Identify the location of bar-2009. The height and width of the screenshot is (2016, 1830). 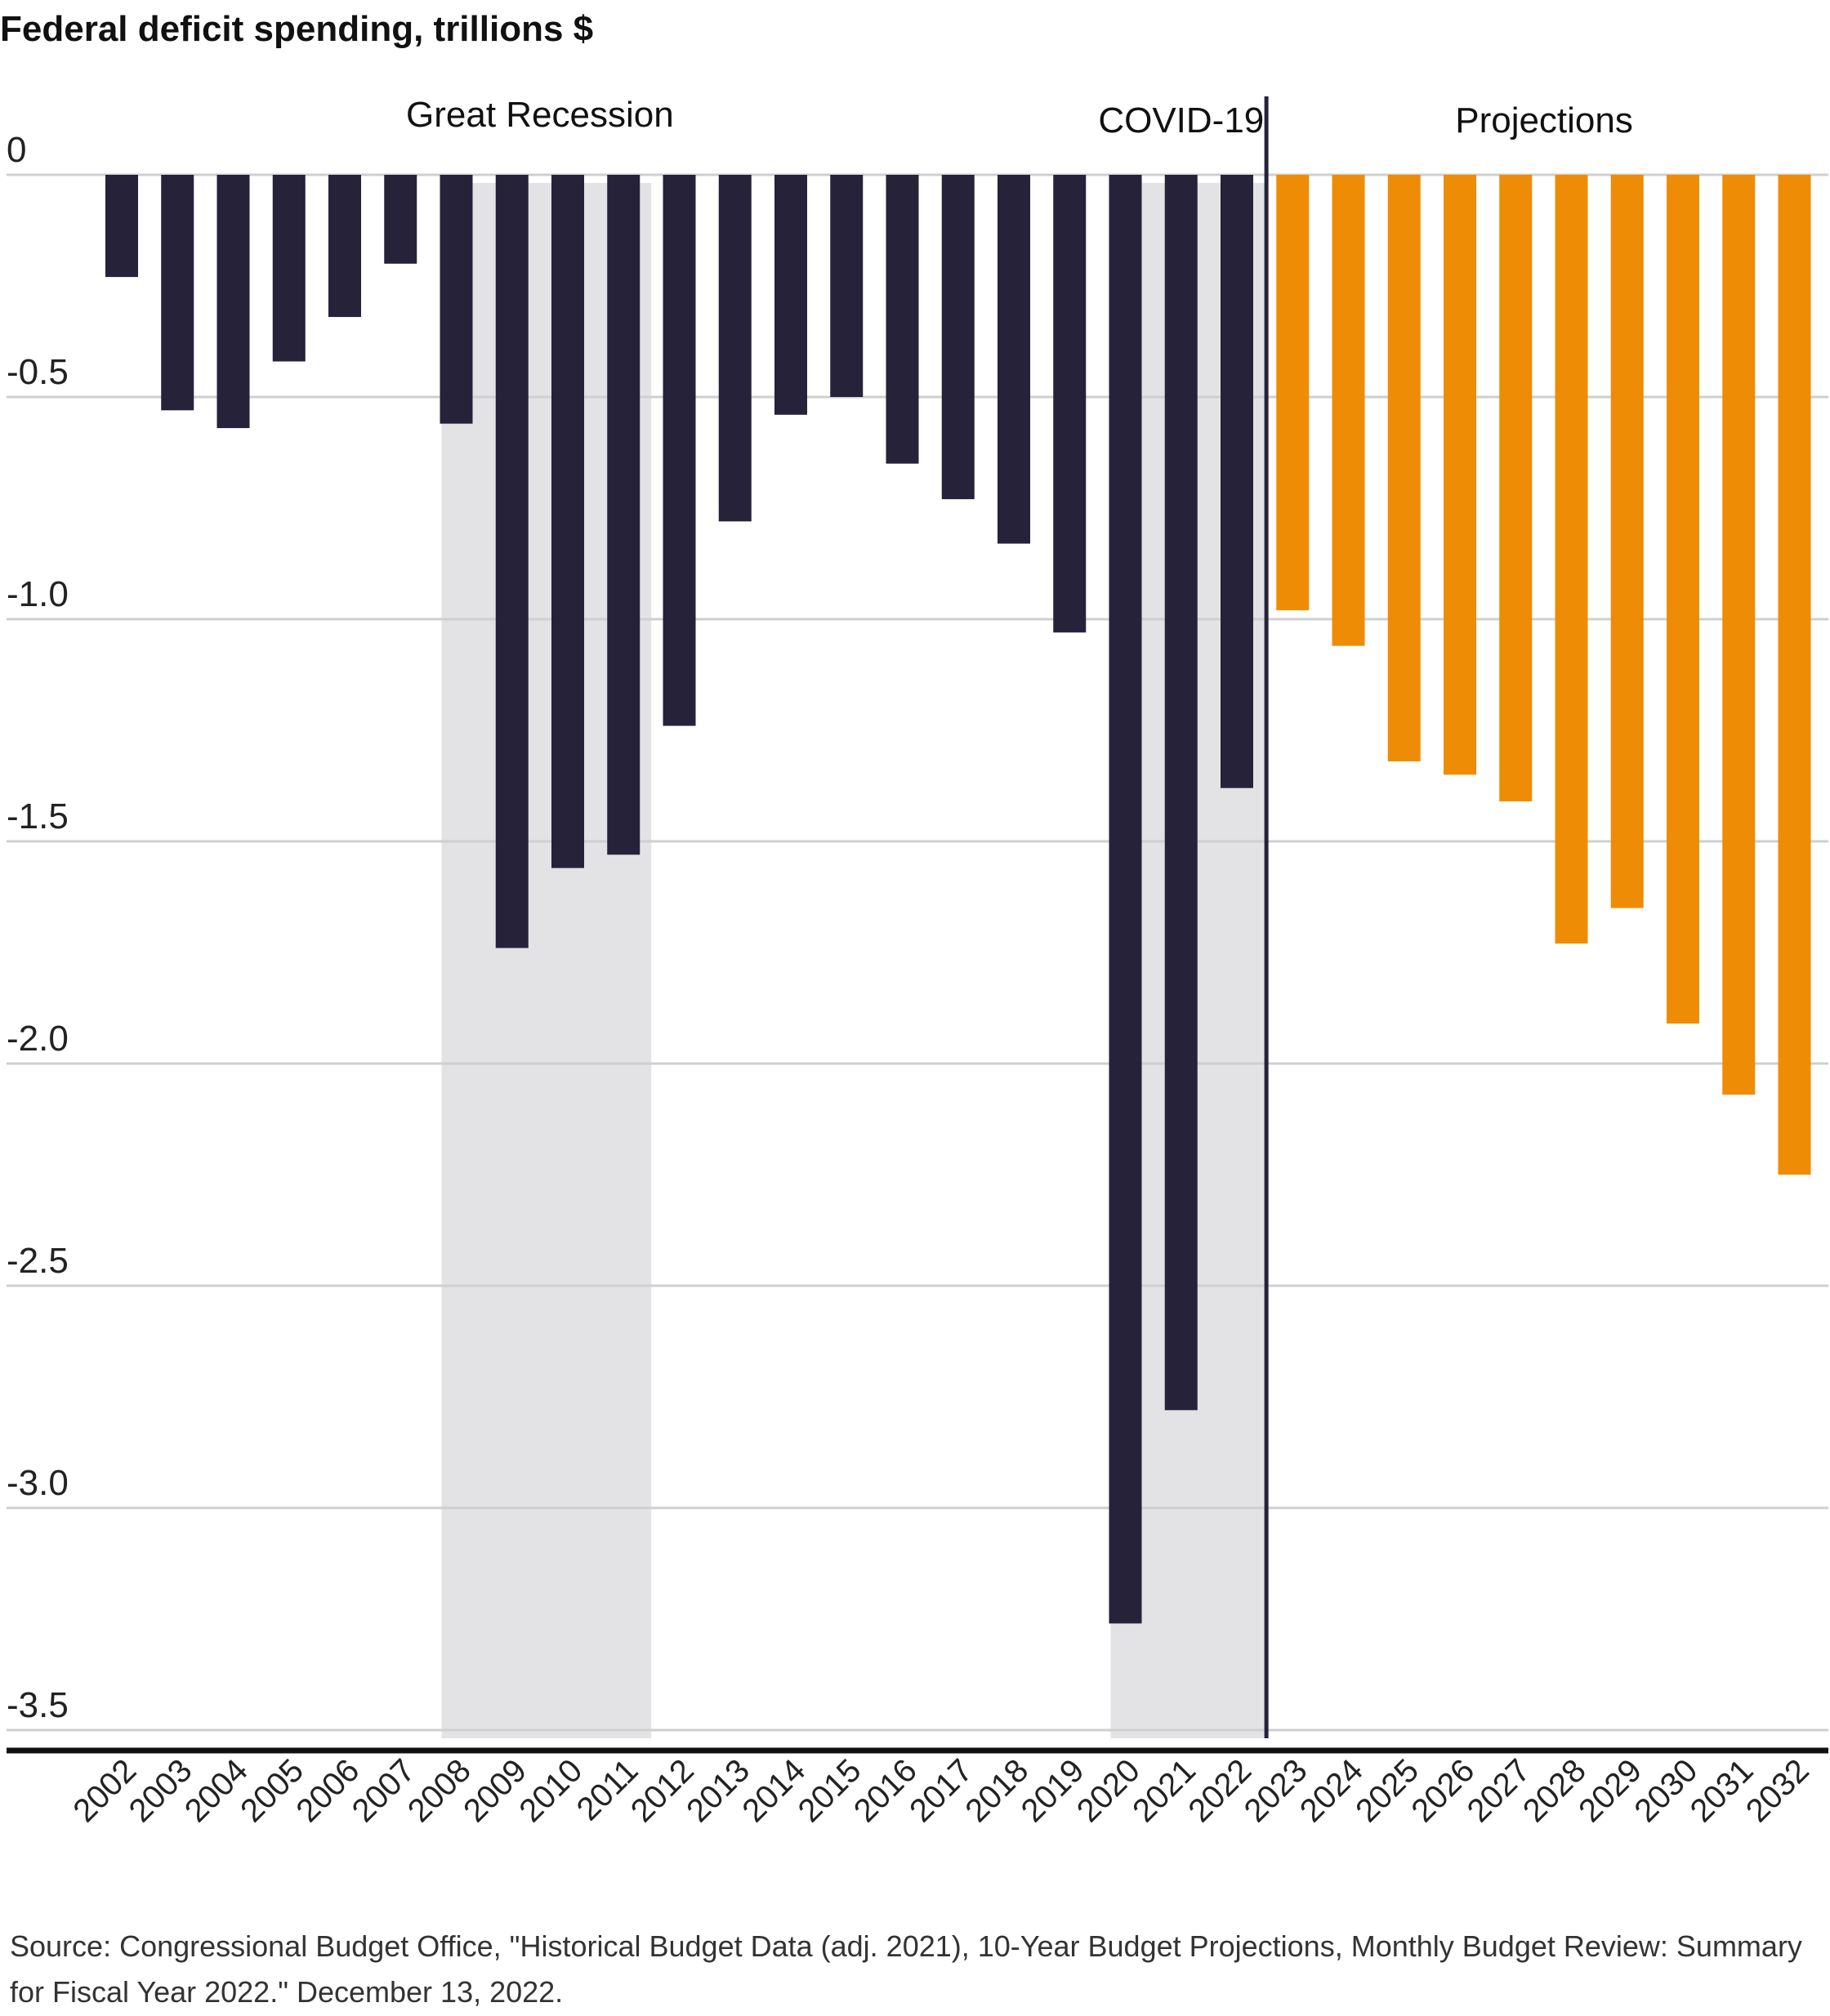
(512, 562).